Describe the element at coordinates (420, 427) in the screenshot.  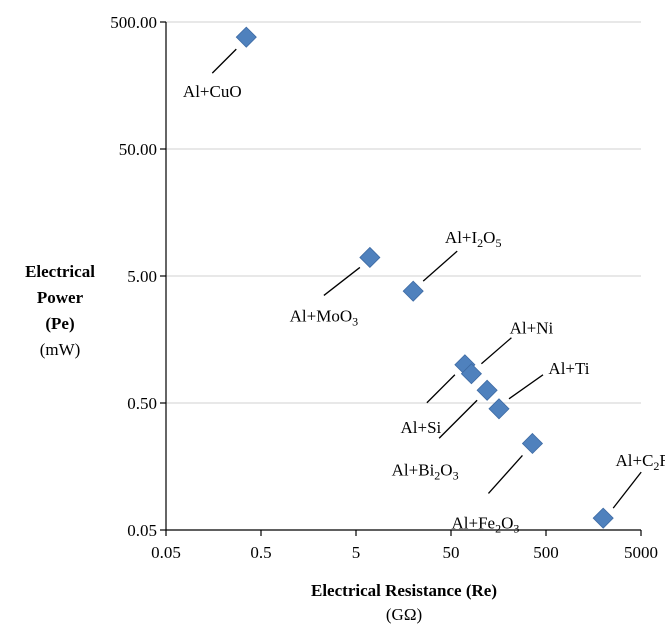
I see `data-point-label: Al+Si` at that location.